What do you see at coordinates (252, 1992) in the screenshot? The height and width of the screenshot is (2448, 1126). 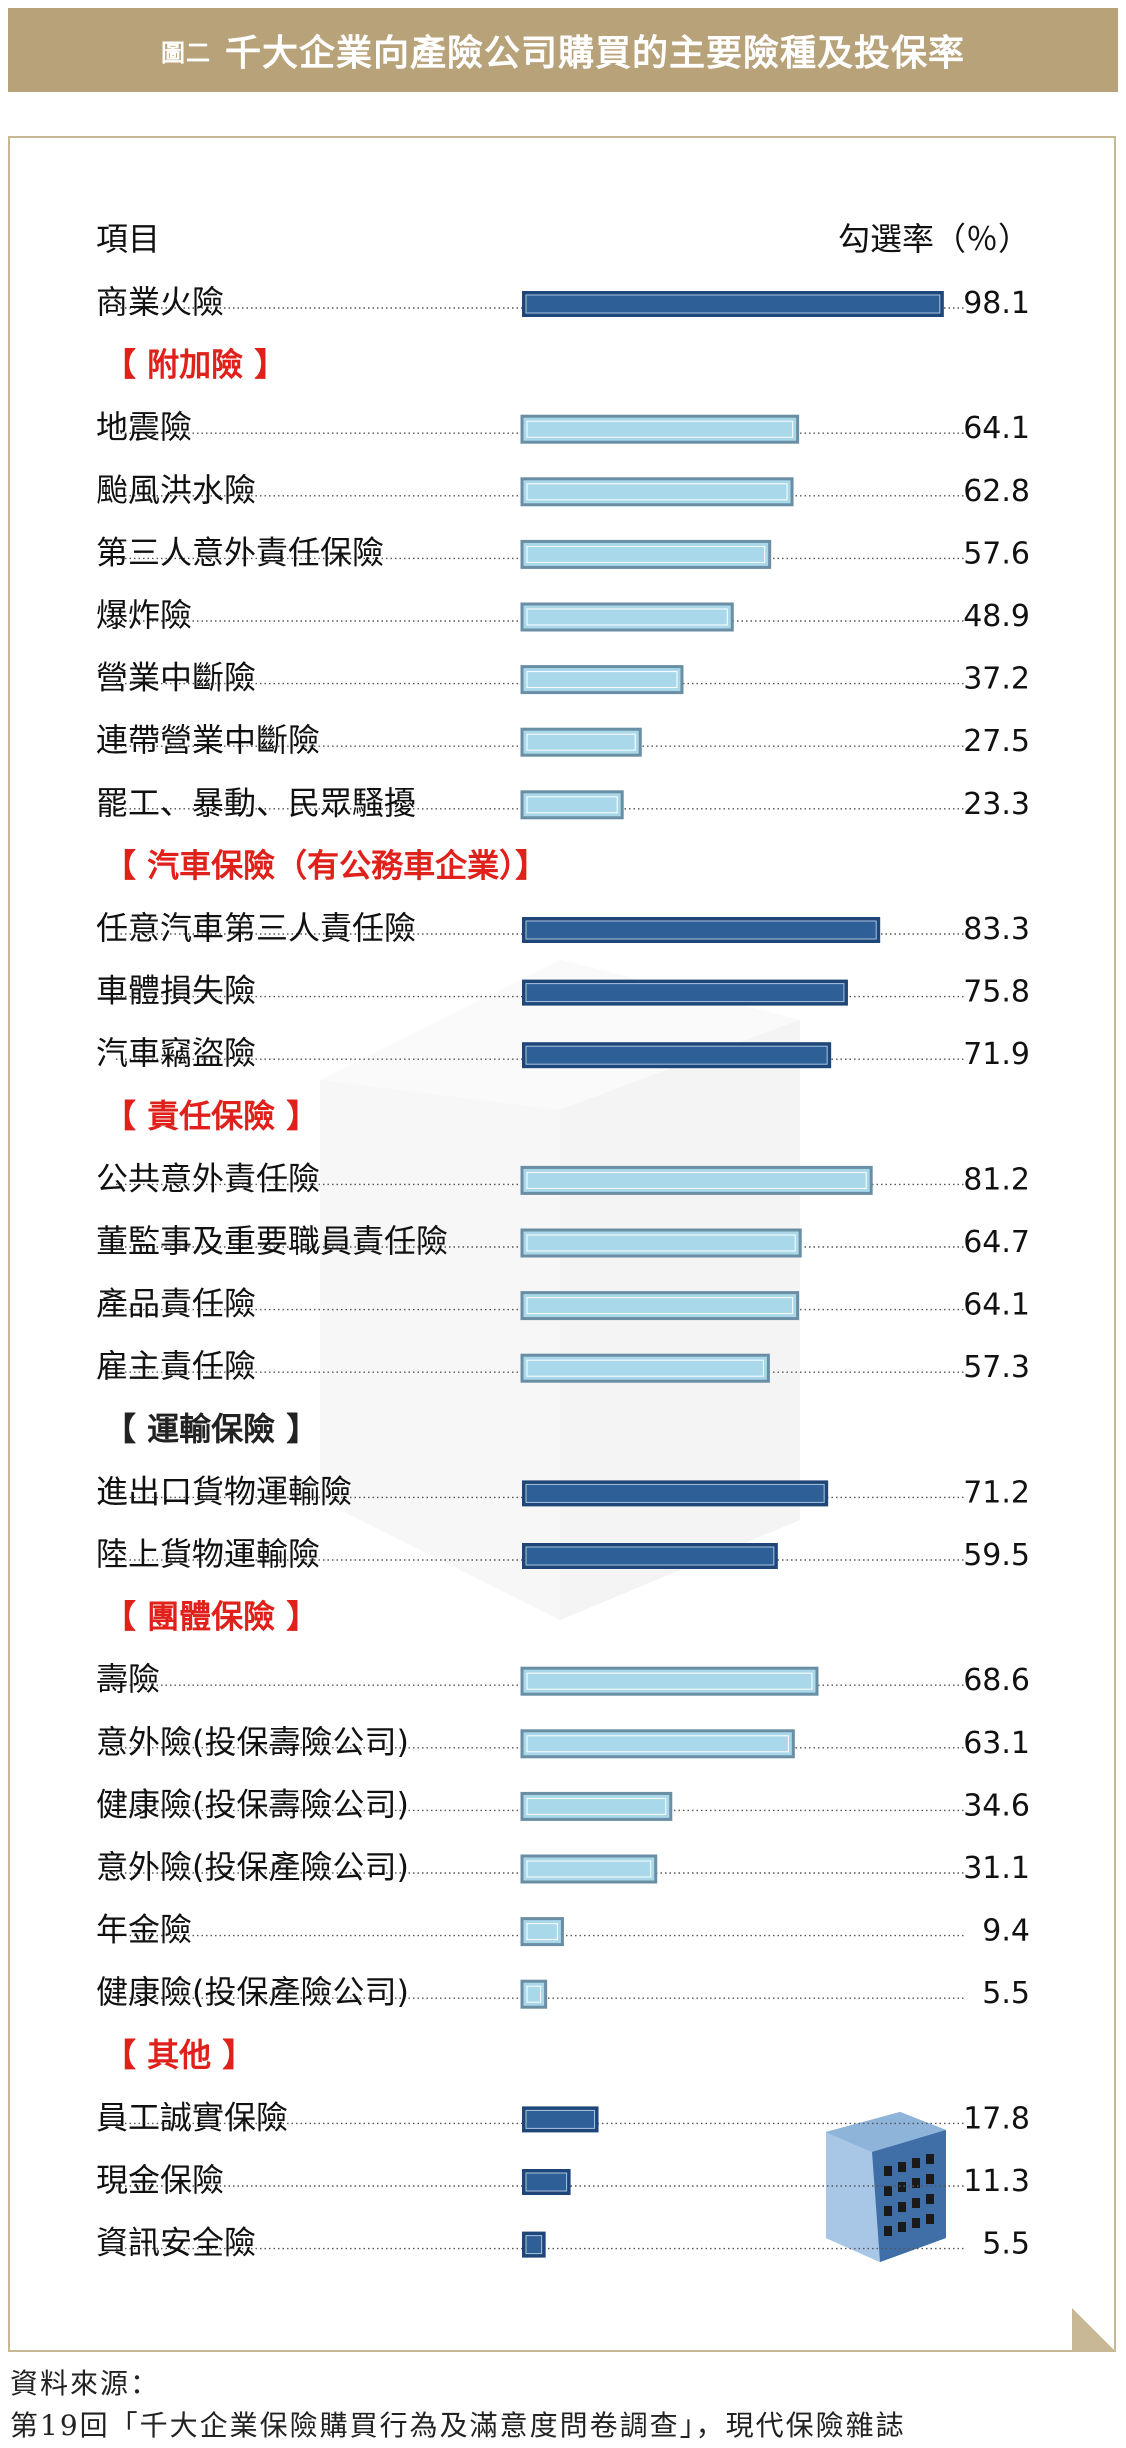 I see `category-label: 健康險(投保產險公司)` at bounding box center [252, 1992].